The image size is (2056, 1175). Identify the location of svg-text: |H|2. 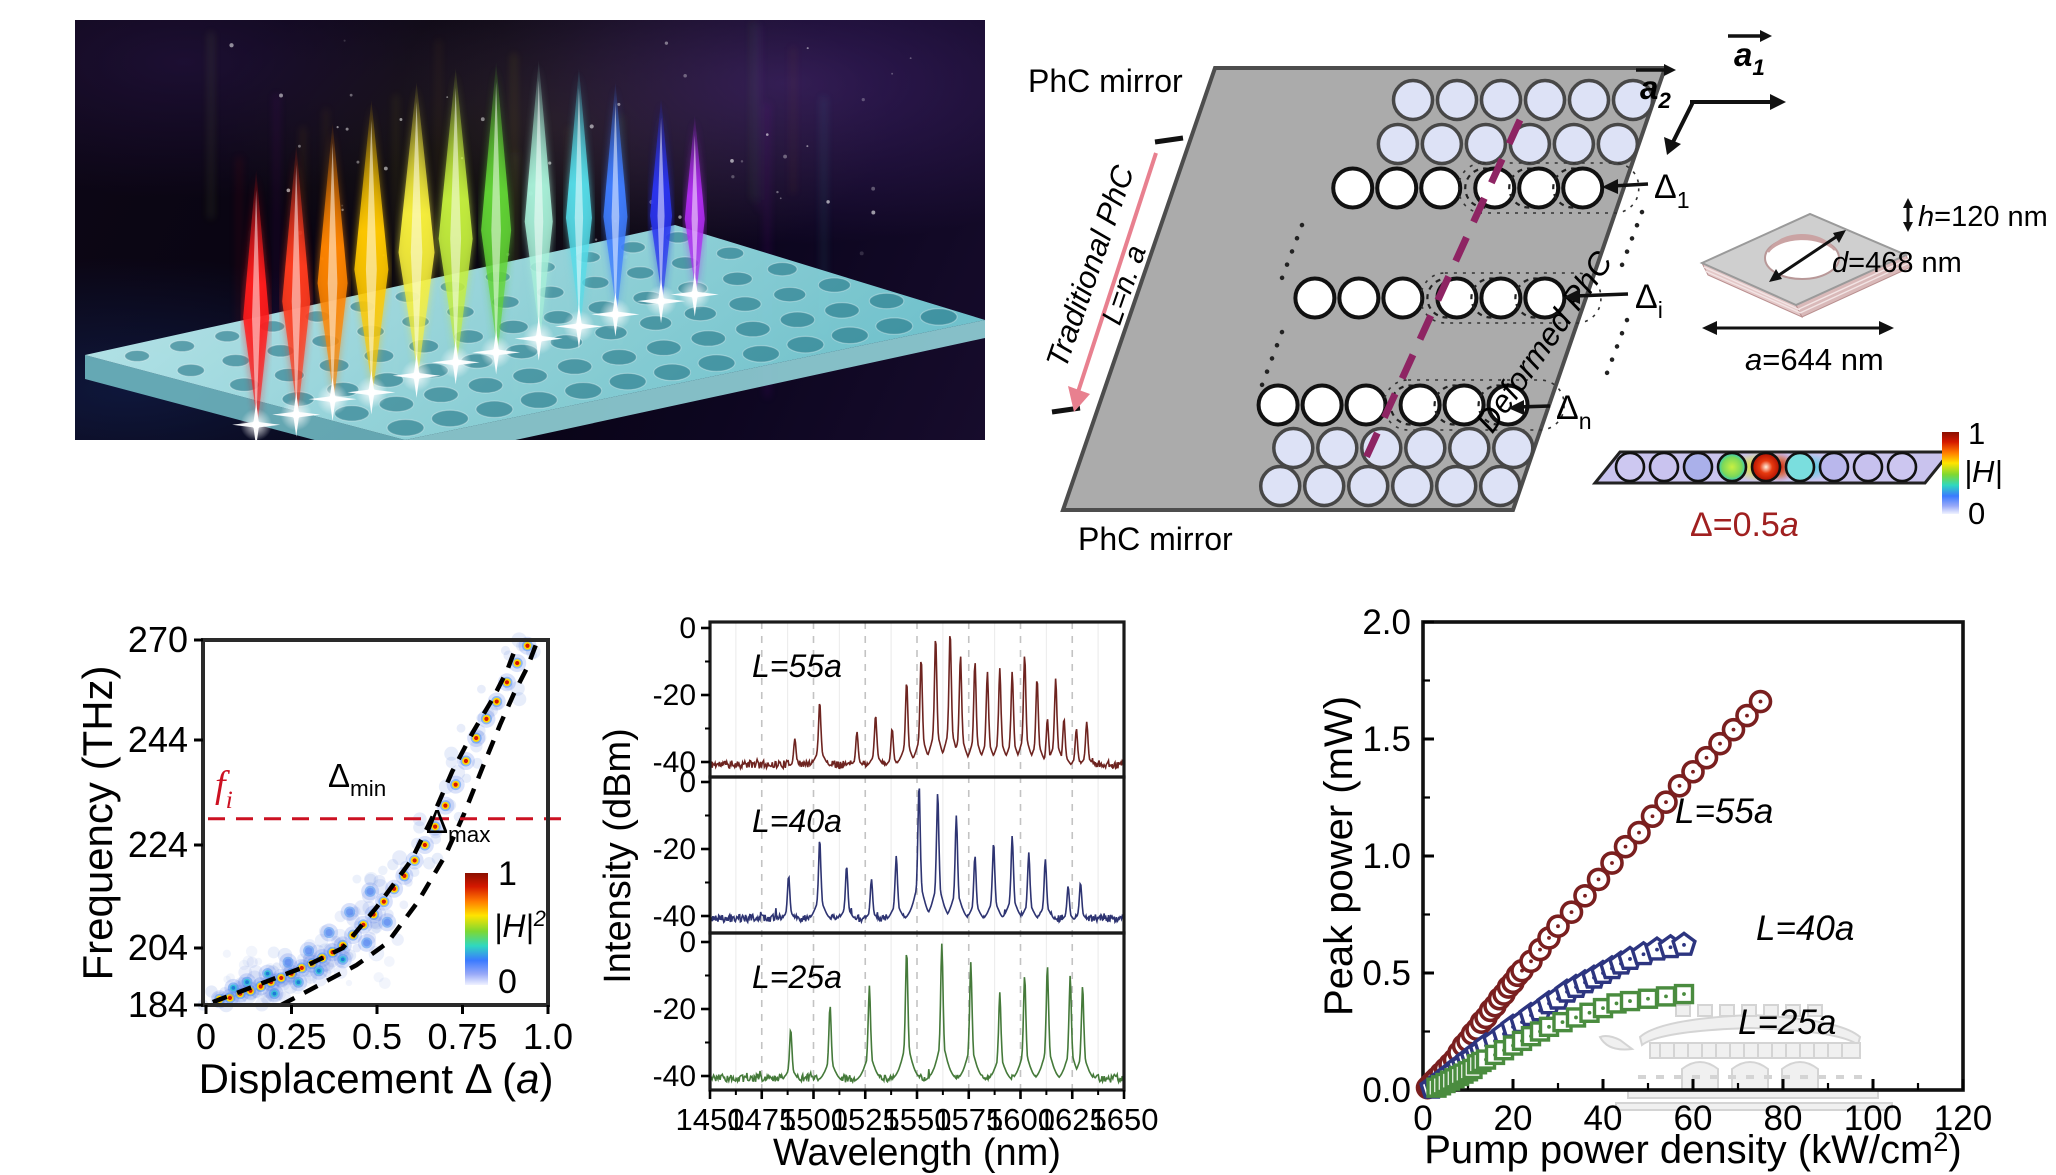
(520, 925).